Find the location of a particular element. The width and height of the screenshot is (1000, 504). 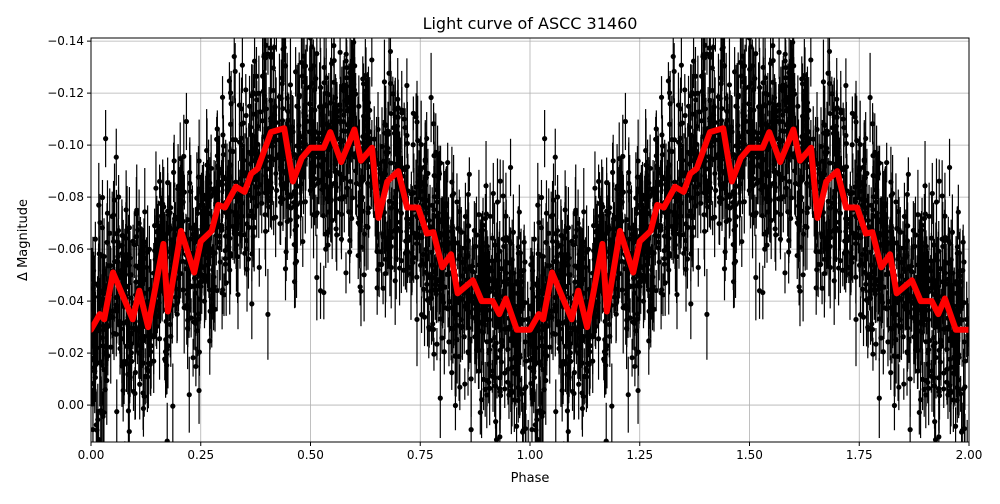

x-tick-label: 1.25 is located at coordinates (639, 455).